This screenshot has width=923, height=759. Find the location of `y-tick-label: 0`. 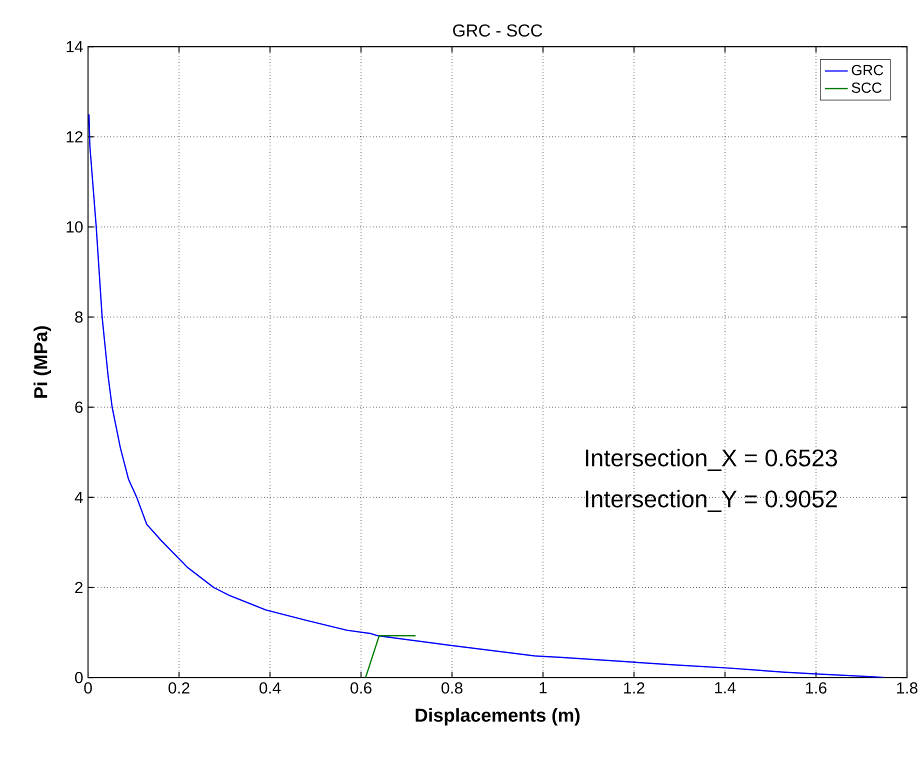

y-tick-label: 0 is located at coordinates (79, 678).